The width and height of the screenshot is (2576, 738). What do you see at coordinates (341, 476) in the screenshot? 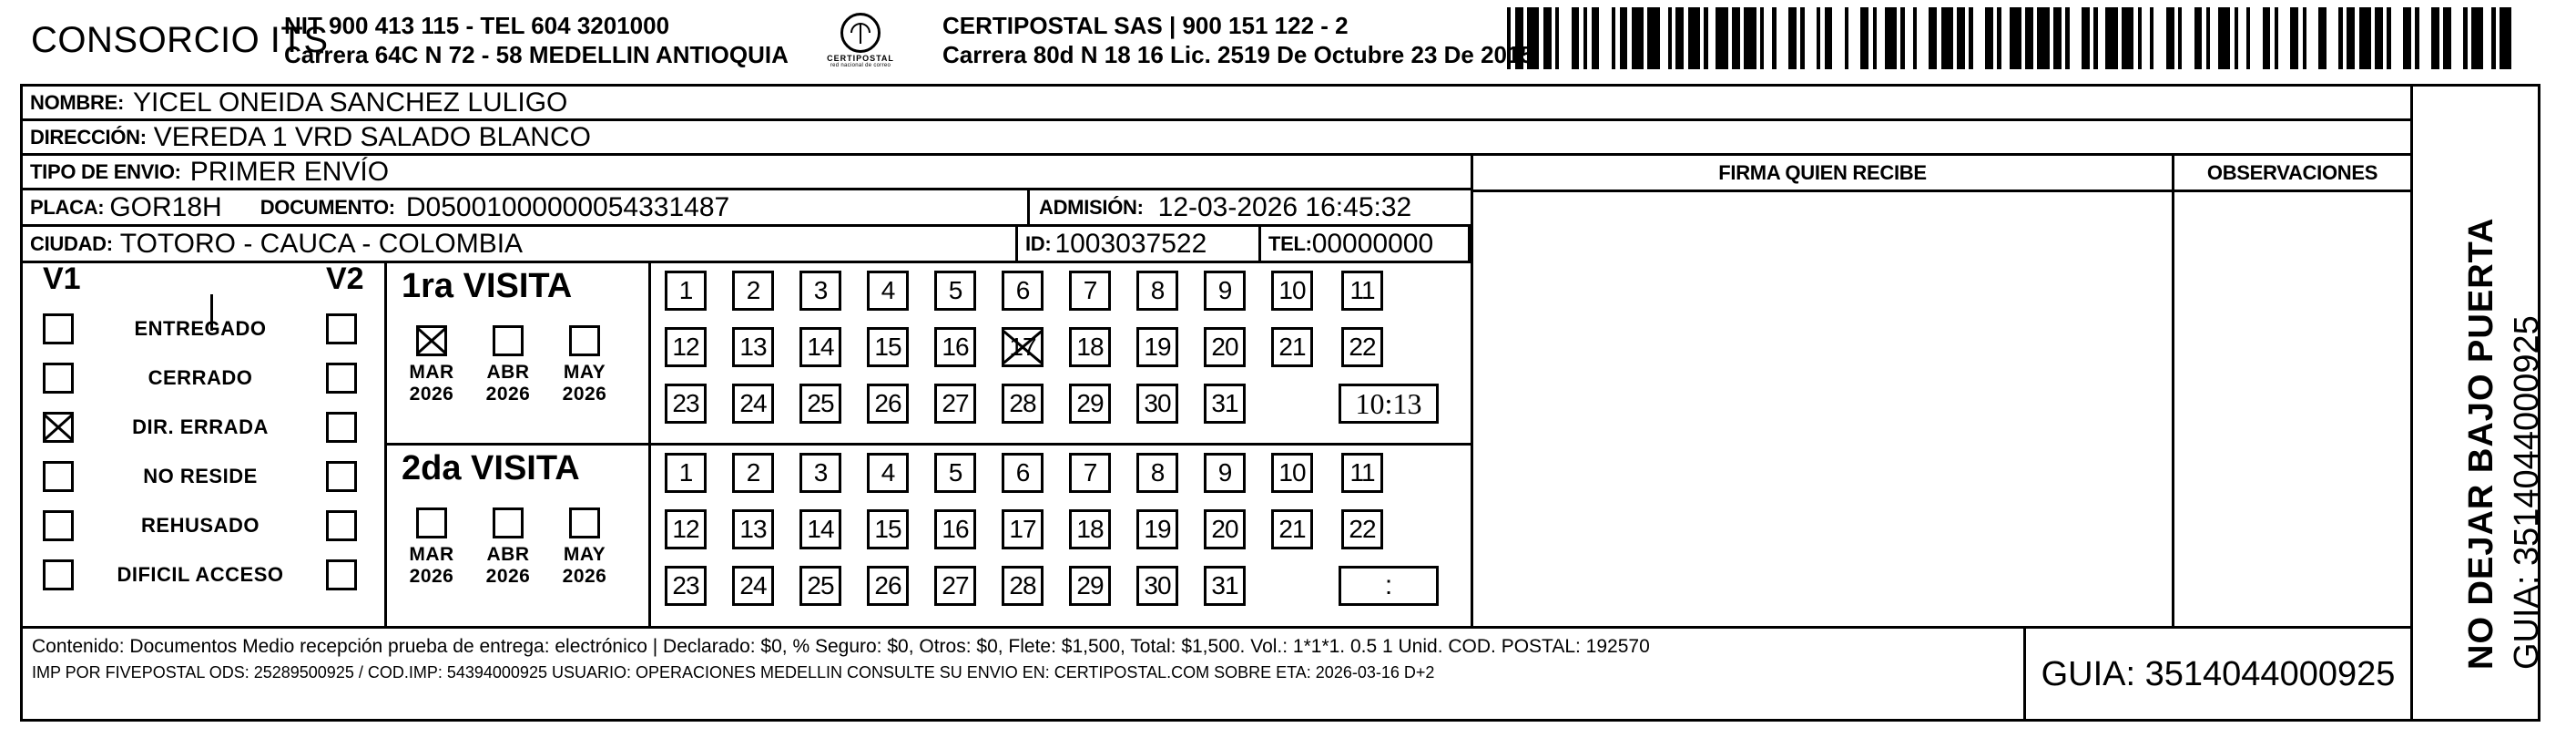
I see `checkbox-v2-no-reside` at bounding box center [341, 476].